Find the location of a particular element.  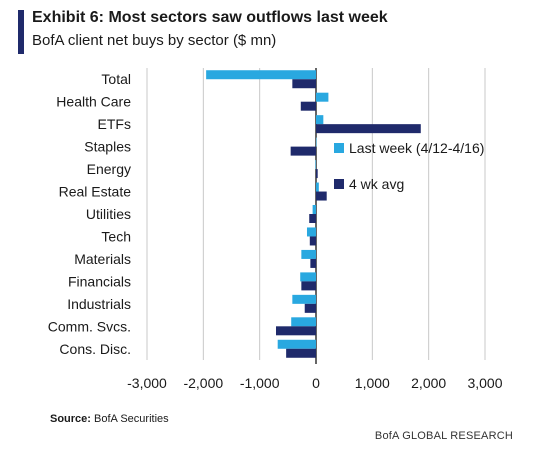

category-label: Industrials is located at coordinates (99, 304).